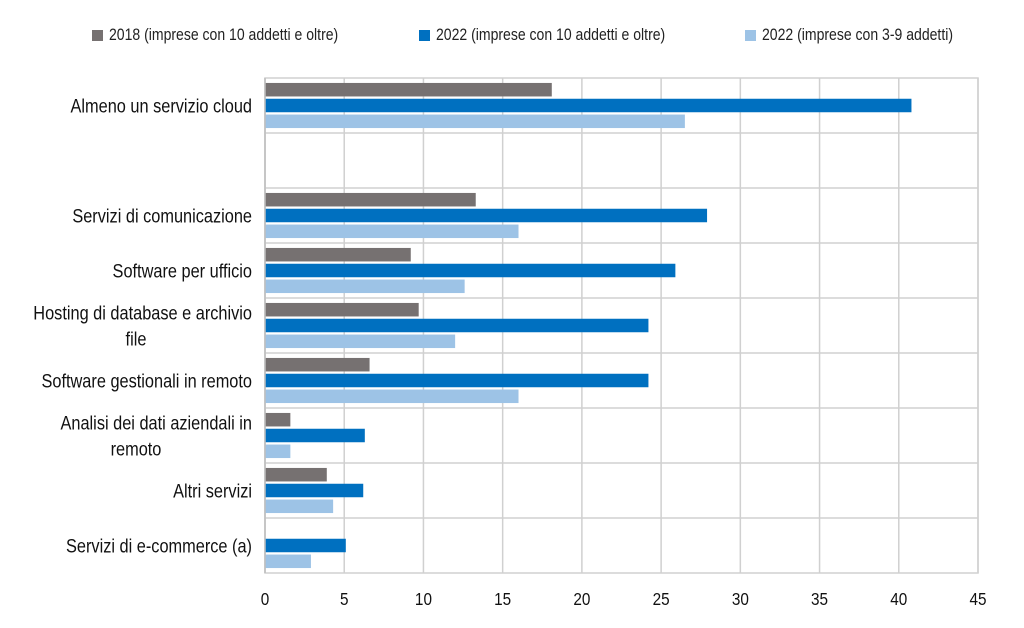 The height and width of the screenshot is (628, 1024). I want to click on category-label-0-line-0: Almeno un servizio cloud, so click(161, 105).